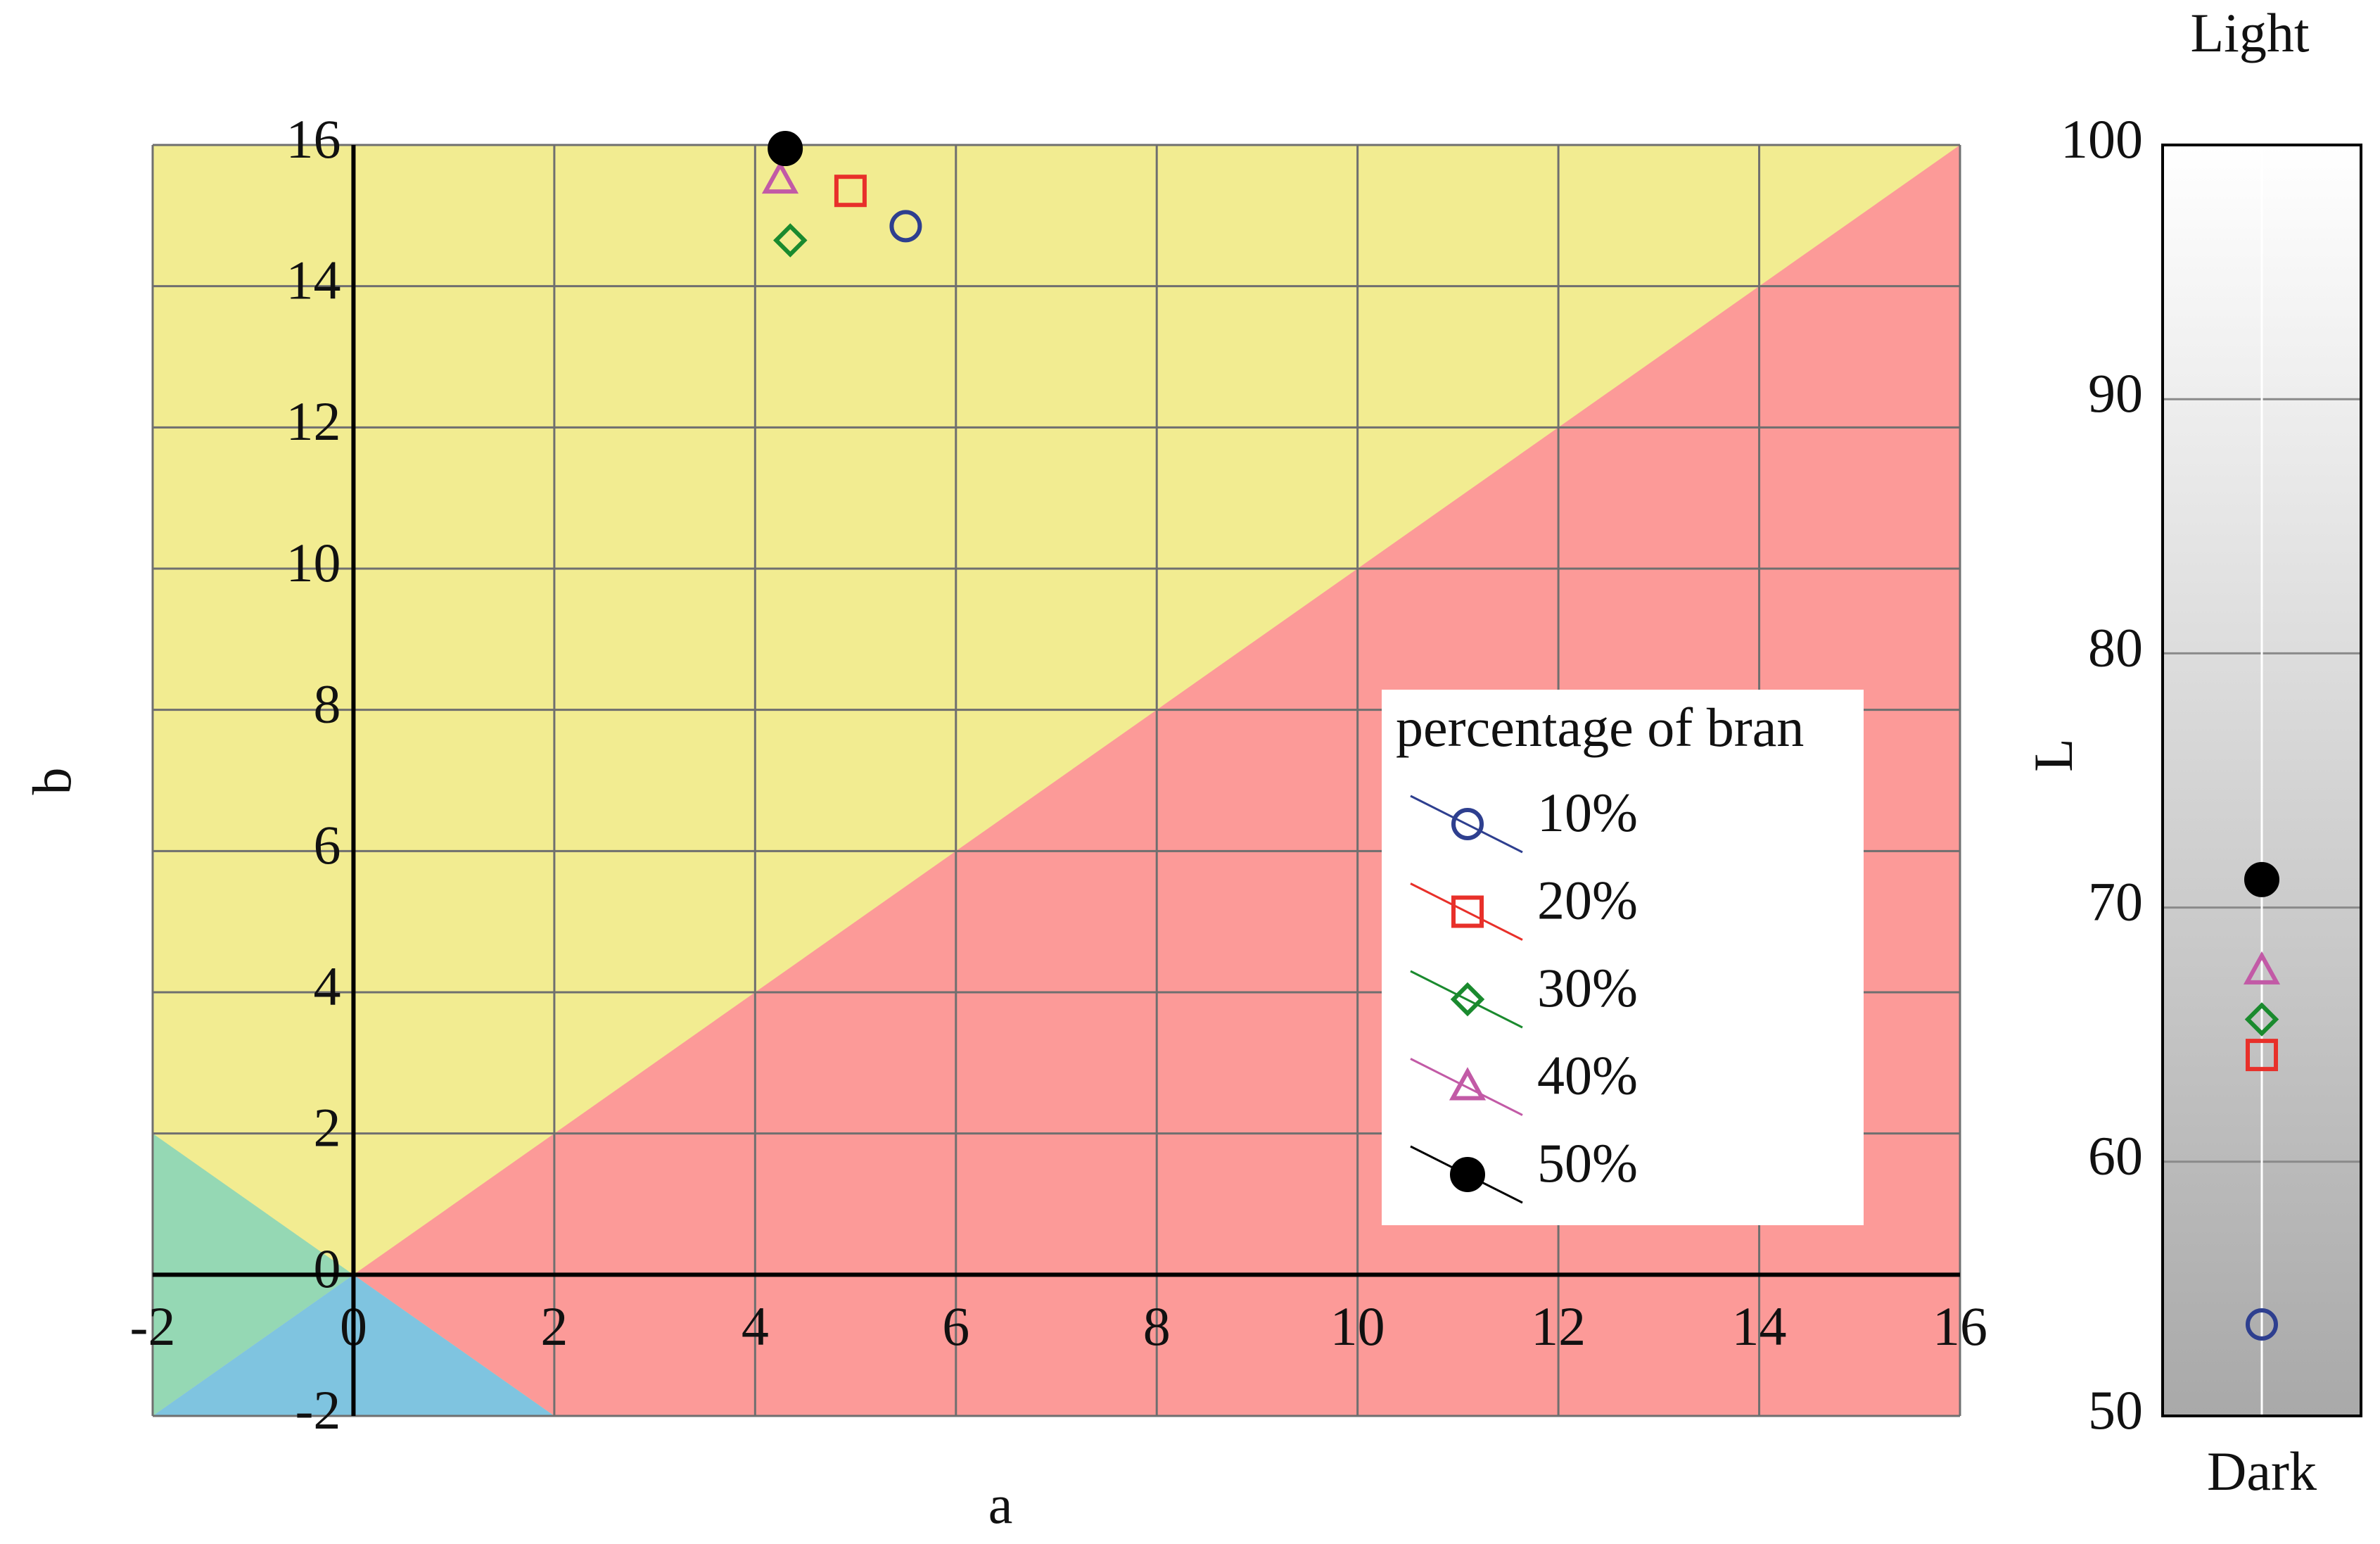 The width and height of the screenshot is (2380, 1544). What do you see at coordinates (52, 781) in the screenshot?
I see `y-axis-label: b` at bounding box center [52, 781].